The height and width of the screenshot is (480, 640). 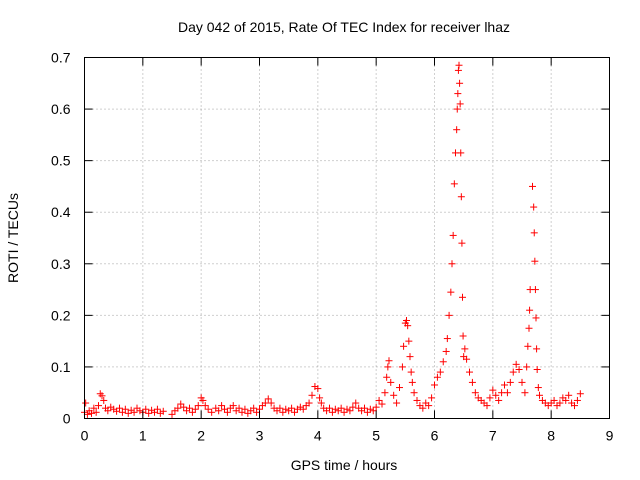 I want to click on y-tick-label: 0.1, so click(x=61, y=367).